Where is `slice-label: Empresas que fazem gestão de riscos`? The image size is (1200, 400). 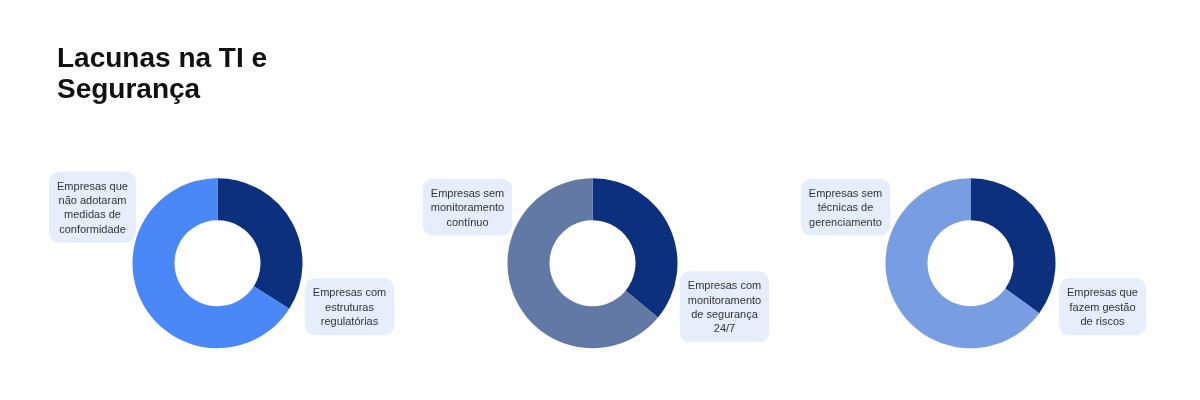
slice-label: Empresas que fazem gestão de riscos is located at coordinates (1102, 307).